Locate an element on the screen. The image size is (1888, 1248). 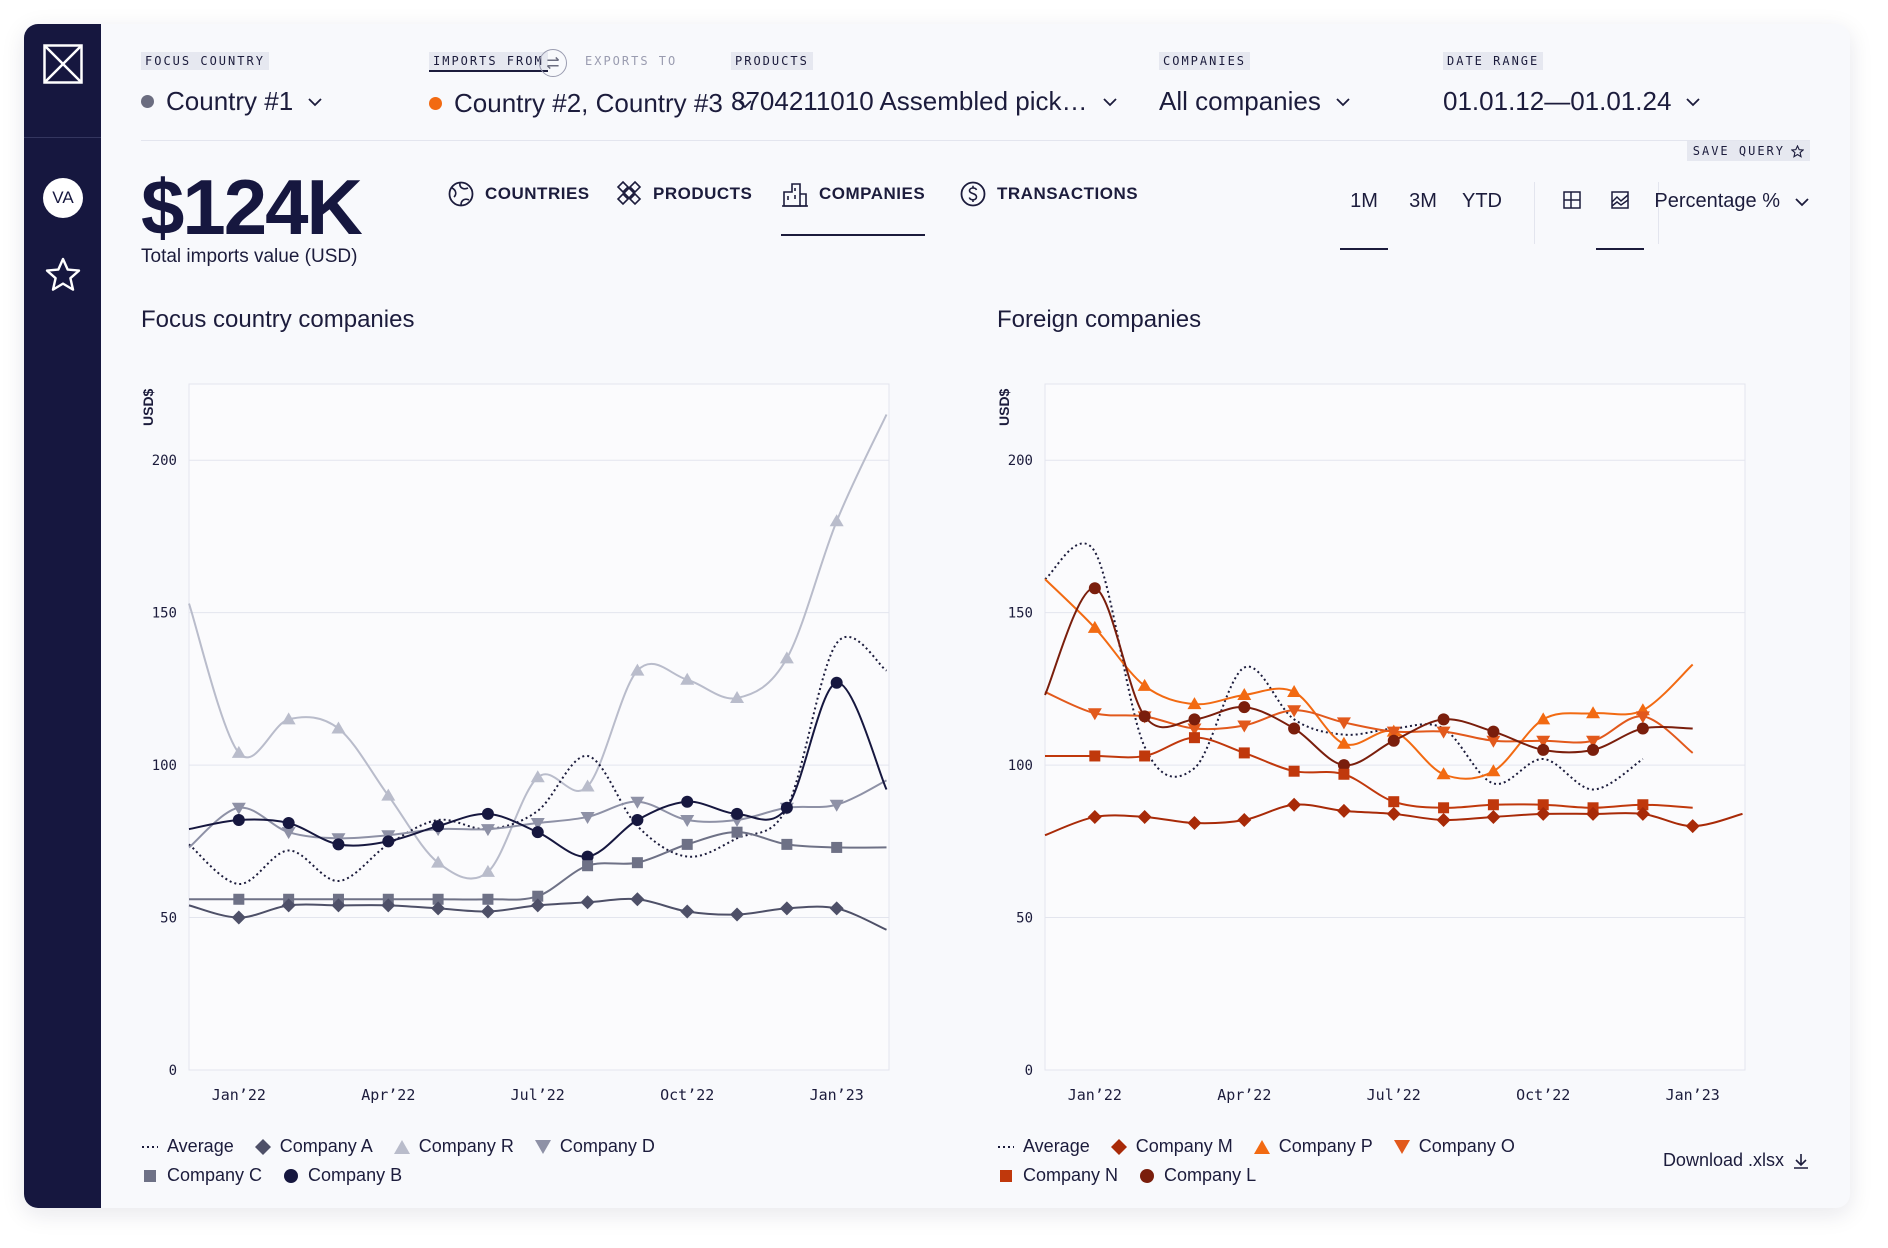
save-query-button: SAVE QUERY is located at coordinates (1748, 151).